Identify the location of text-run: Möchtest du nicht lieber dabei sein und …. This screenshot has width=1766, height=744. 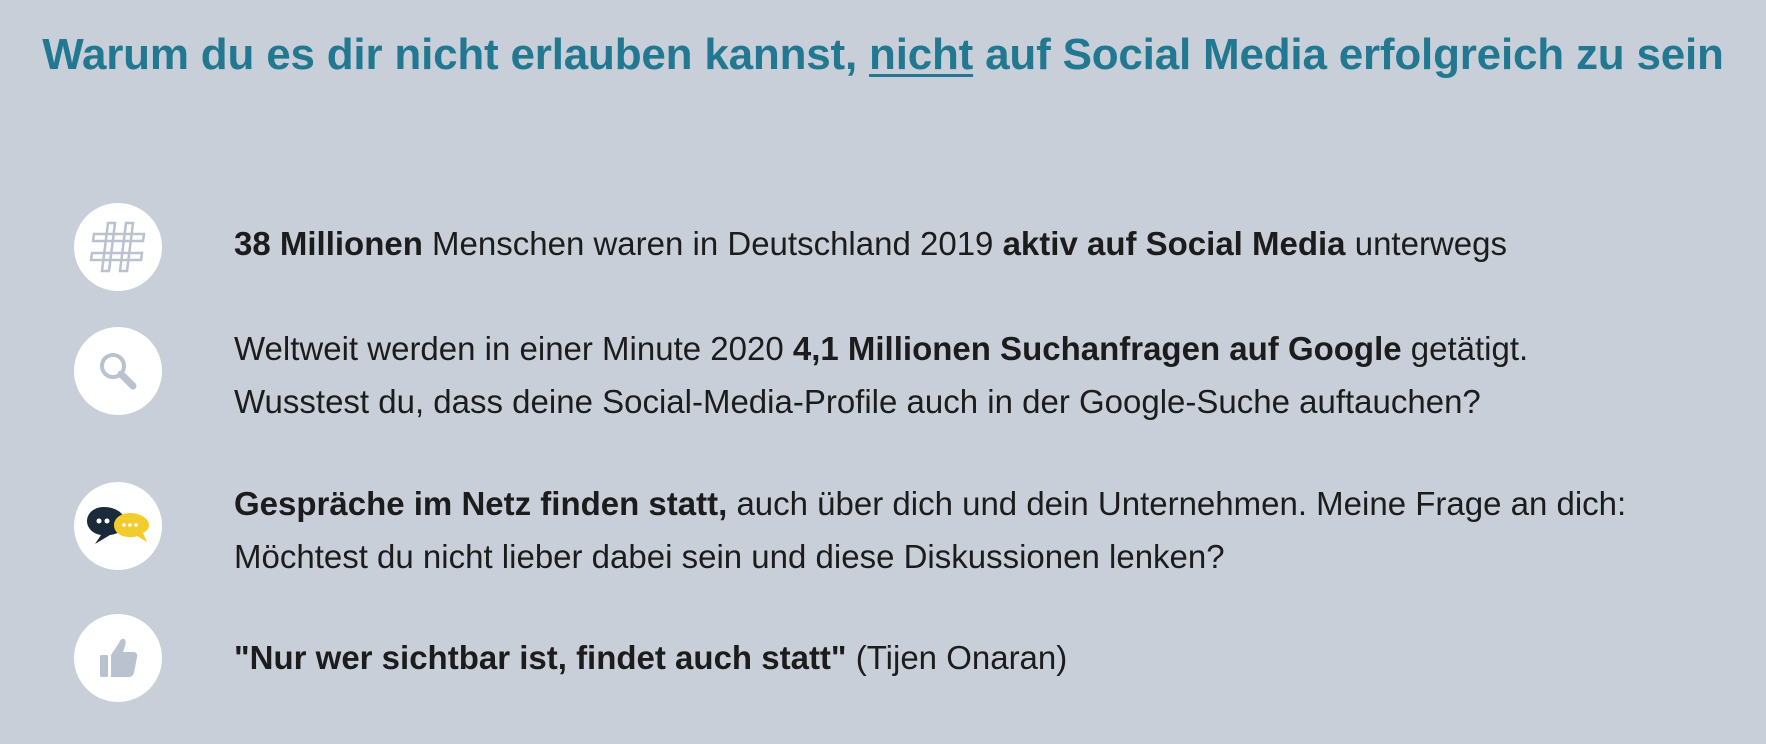
(729, 556).